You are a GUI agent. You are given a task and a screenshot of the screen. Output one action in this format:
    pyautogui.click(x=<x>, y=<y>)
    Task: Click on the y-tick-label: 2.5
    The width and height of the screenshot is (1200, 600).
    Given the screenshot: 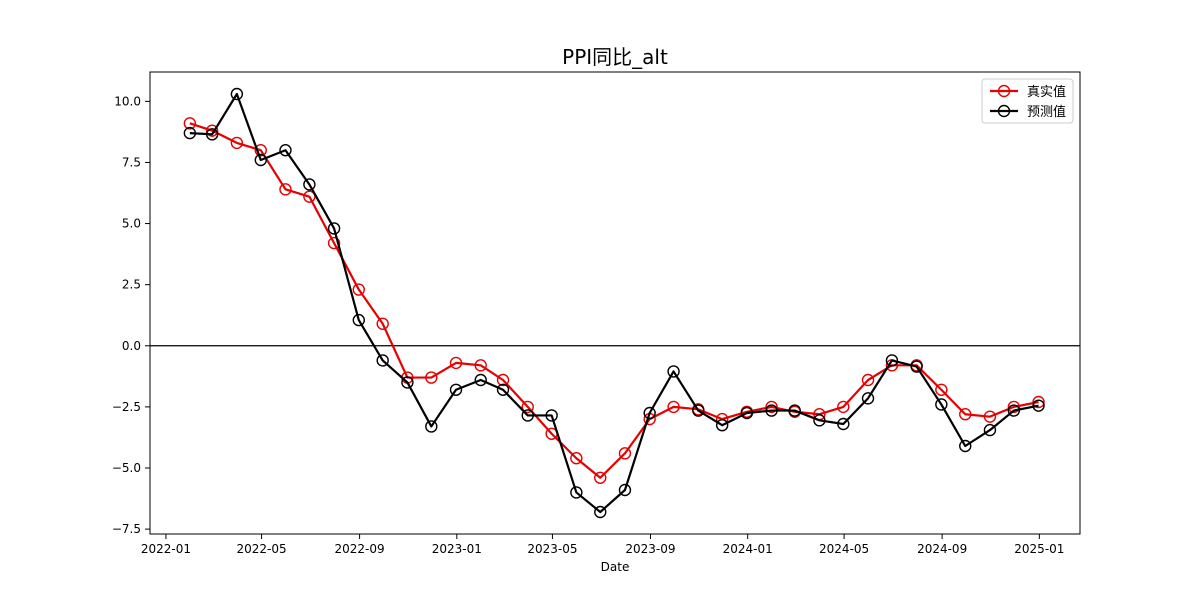 What is the action you would take?
    pyautogui.click(x=131, y=285)
    